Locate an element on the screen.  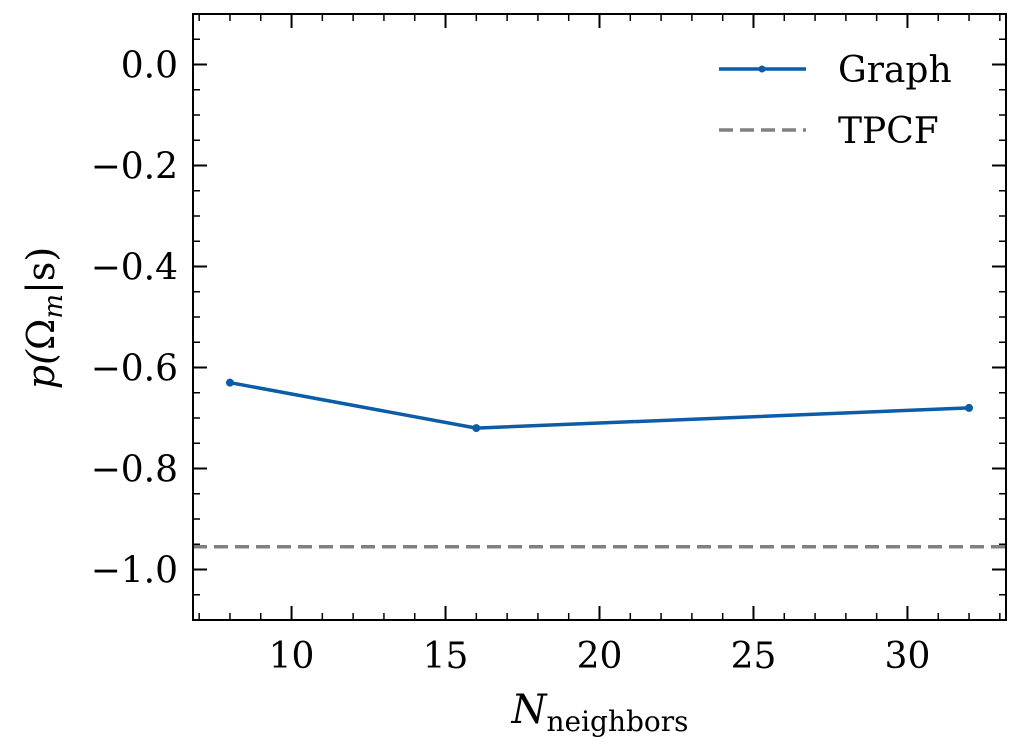
y-tick-label: −0.2 is located at coordinates (134, 167).